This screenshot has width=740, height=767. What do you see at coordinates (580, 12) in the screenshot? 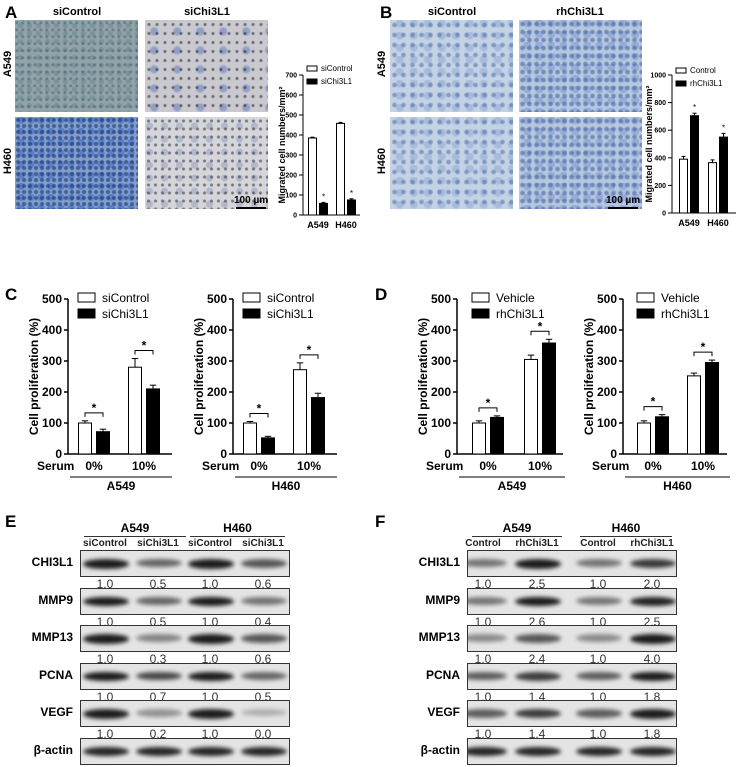
I see `column-header: rhChi3L1` at bounding box center [580, 12].